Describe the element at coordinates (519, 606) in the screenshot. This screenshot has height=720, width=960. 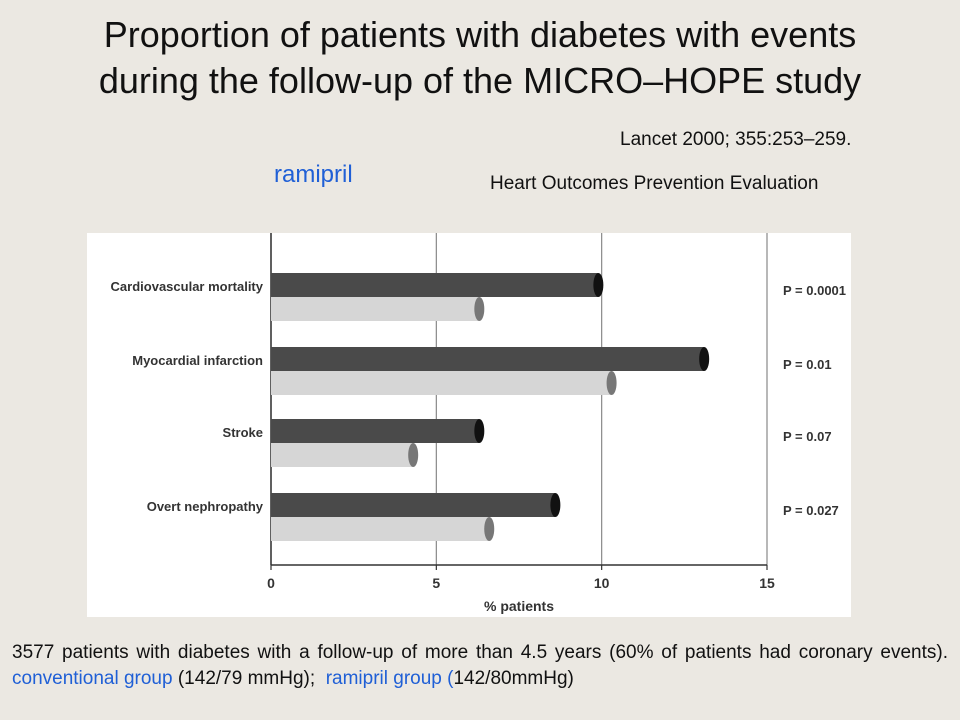
I see `x-axis-label: % patients` at that location.